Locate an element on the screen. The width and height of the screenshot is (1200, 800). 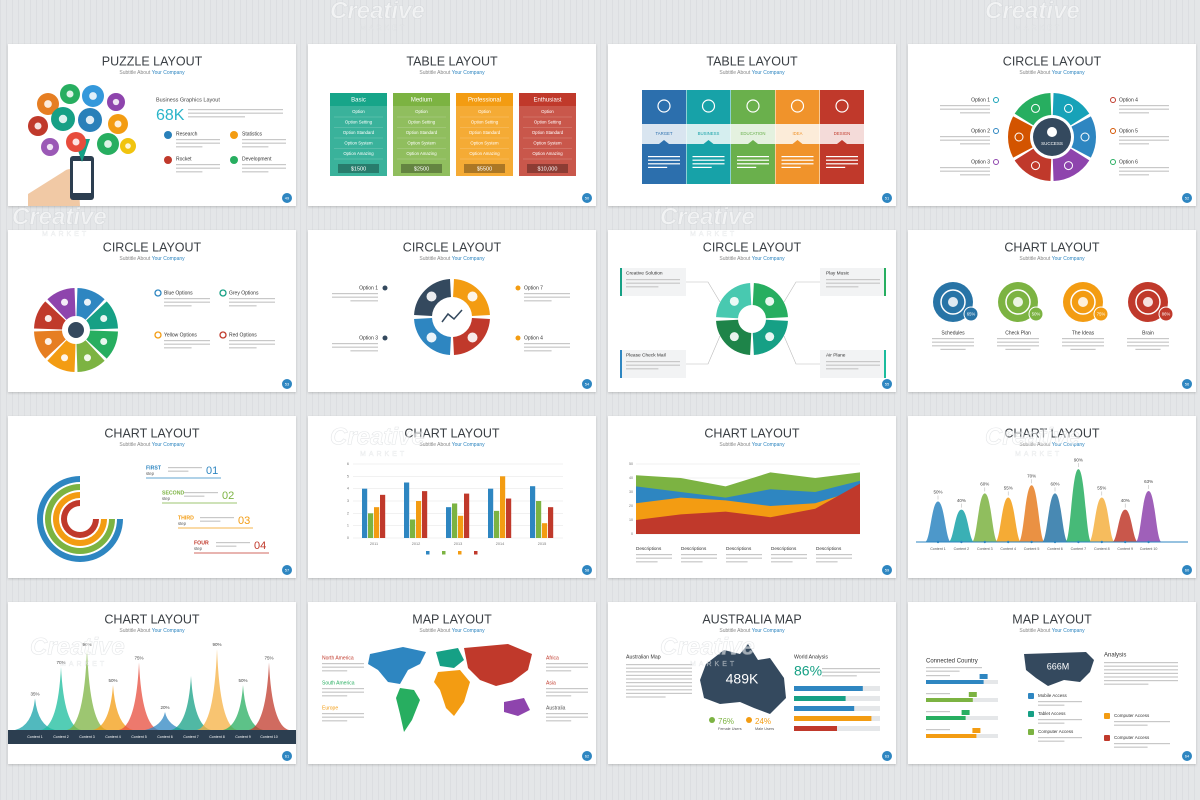
plan-option: Option is located at coordinates (547, 111).